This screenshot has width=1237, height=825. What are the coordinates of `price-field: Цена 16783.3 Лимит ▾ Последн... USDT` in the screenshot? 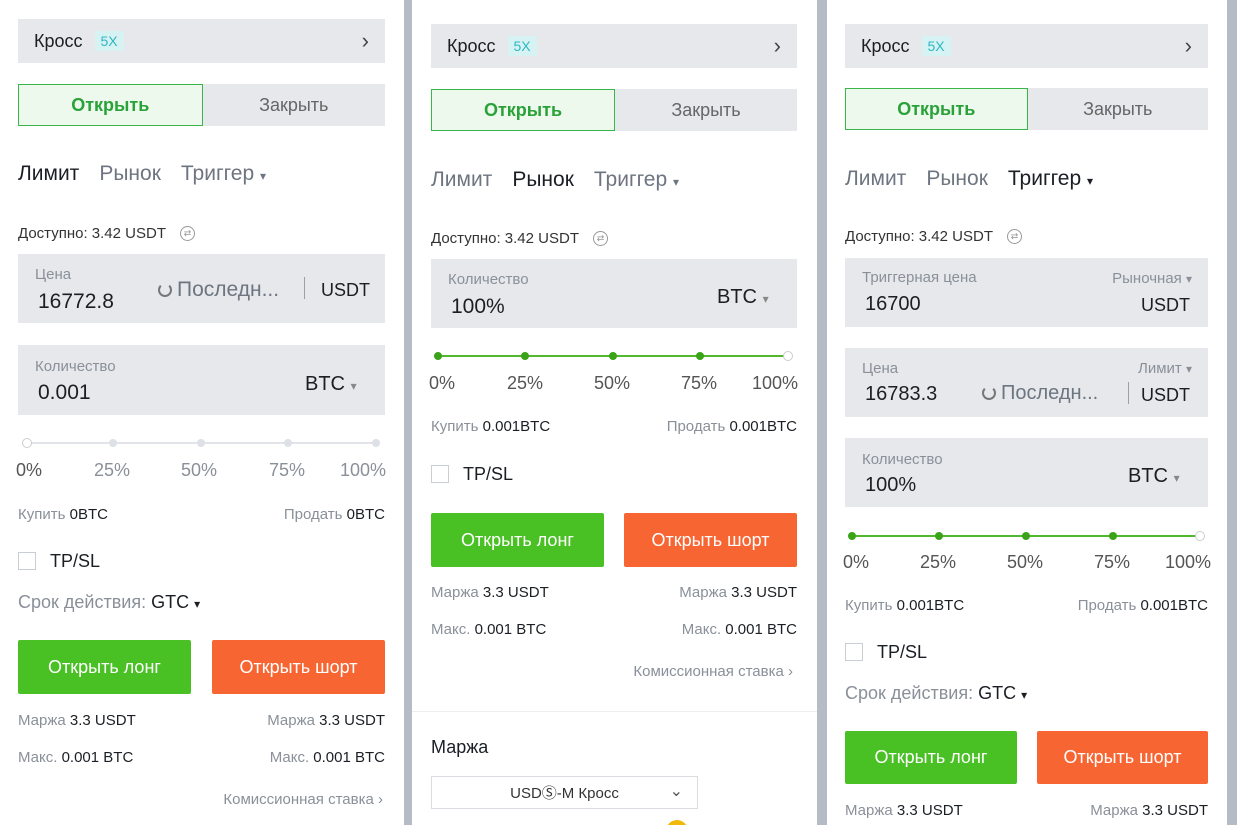 It's located at (1026, 382).